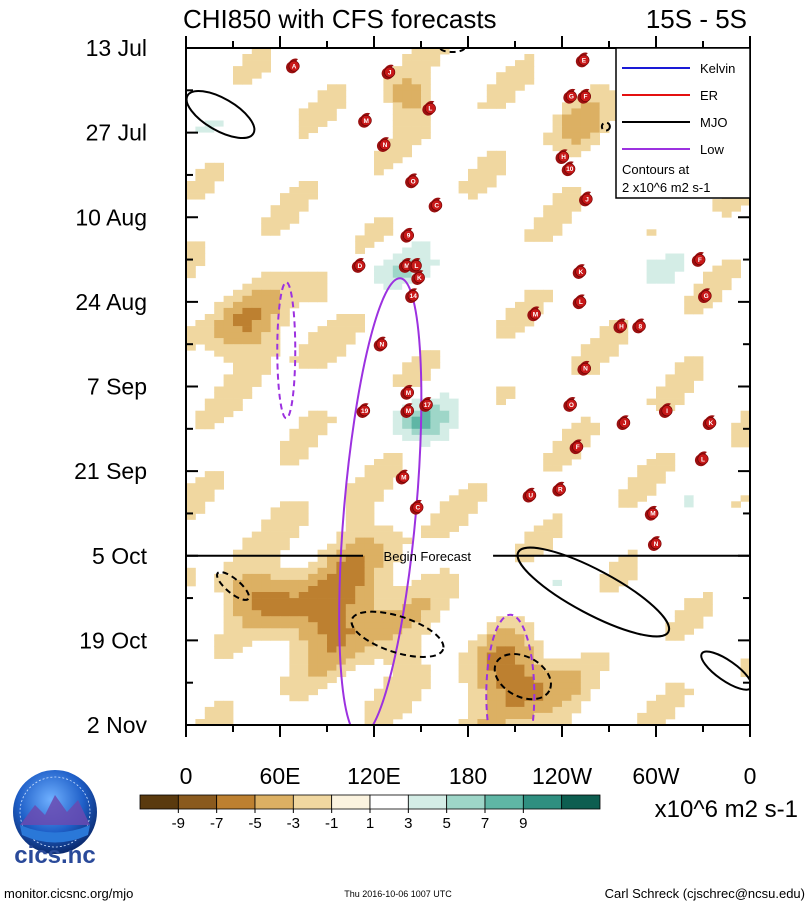  I want to click on storm-label: H, so click(563, 157).